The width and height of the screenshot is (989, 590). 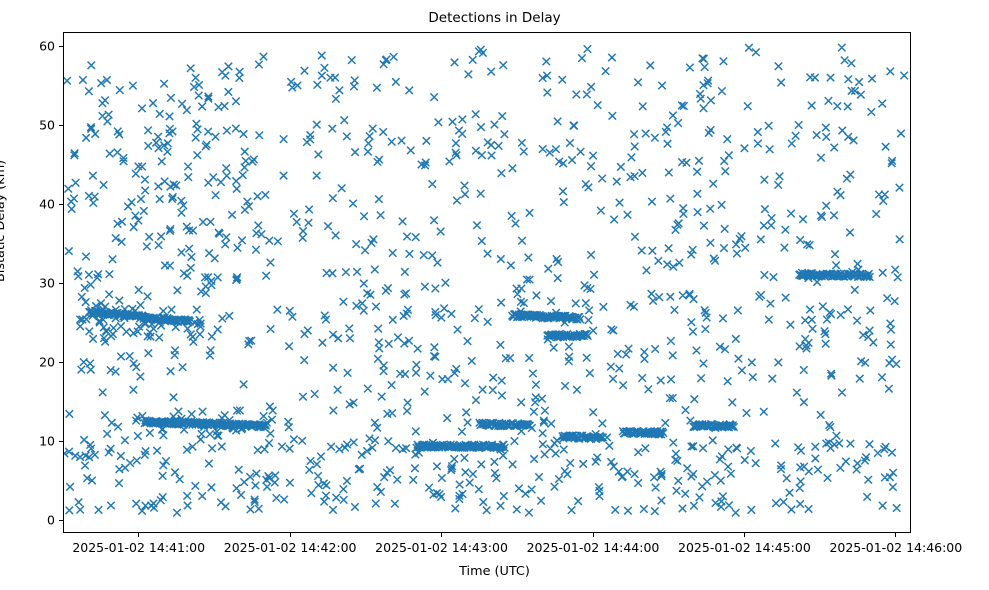 I want to click on y-tick-label: 40, so click(x=47, y=204).